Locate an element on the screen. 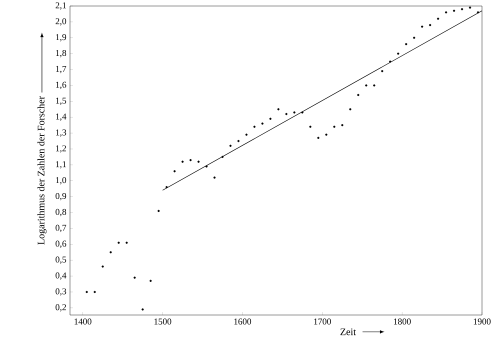  y-tick-label: 0,9 is located at coordinates (61, 196).